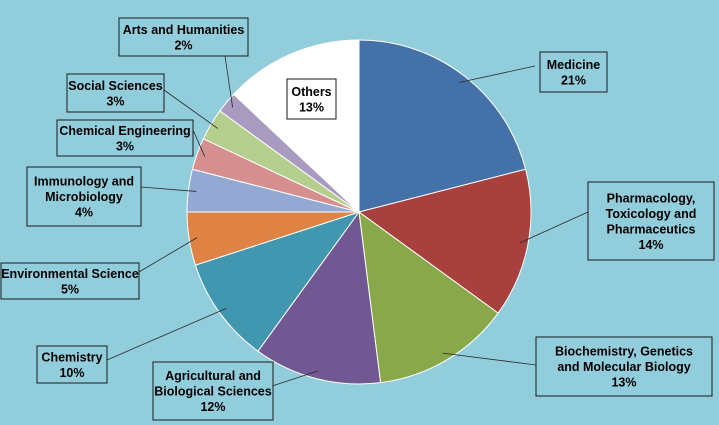  Describe the element at coordinates (115, 86) in the screenshot. I see `slice-category-label: Social Sciences` at that location.